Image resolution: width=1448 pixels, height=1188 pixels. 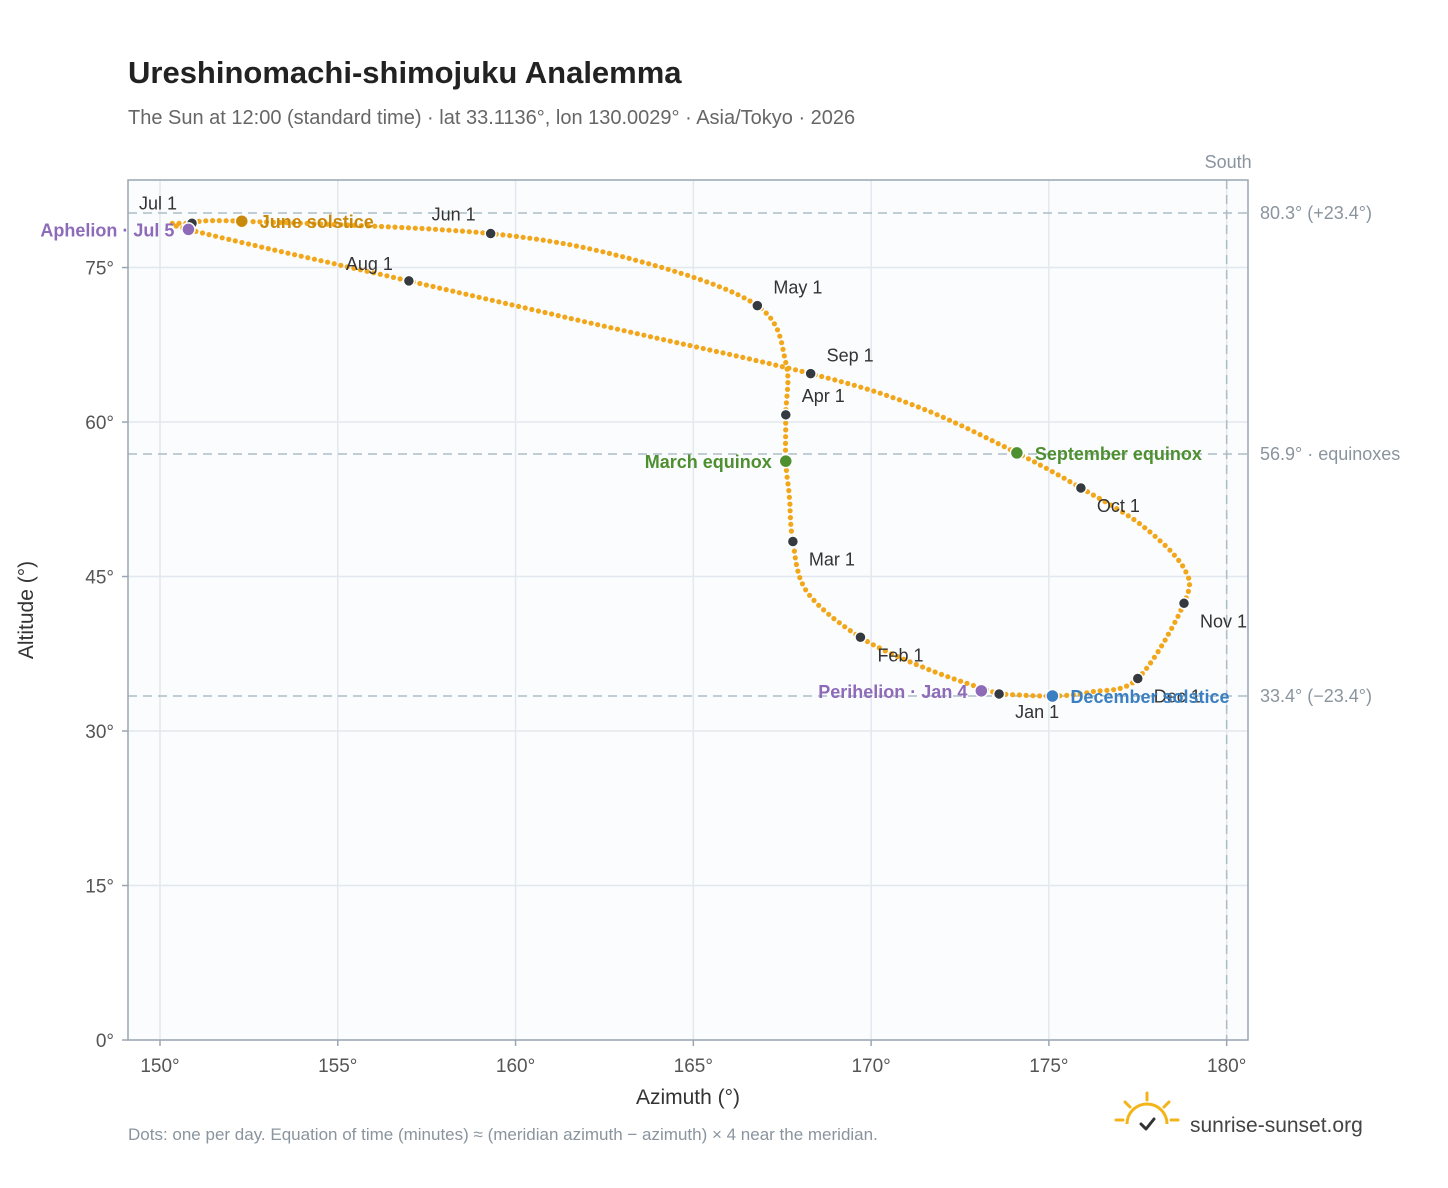 I want to click on y-tick-label: 0°, so click(x=105, y=1041).